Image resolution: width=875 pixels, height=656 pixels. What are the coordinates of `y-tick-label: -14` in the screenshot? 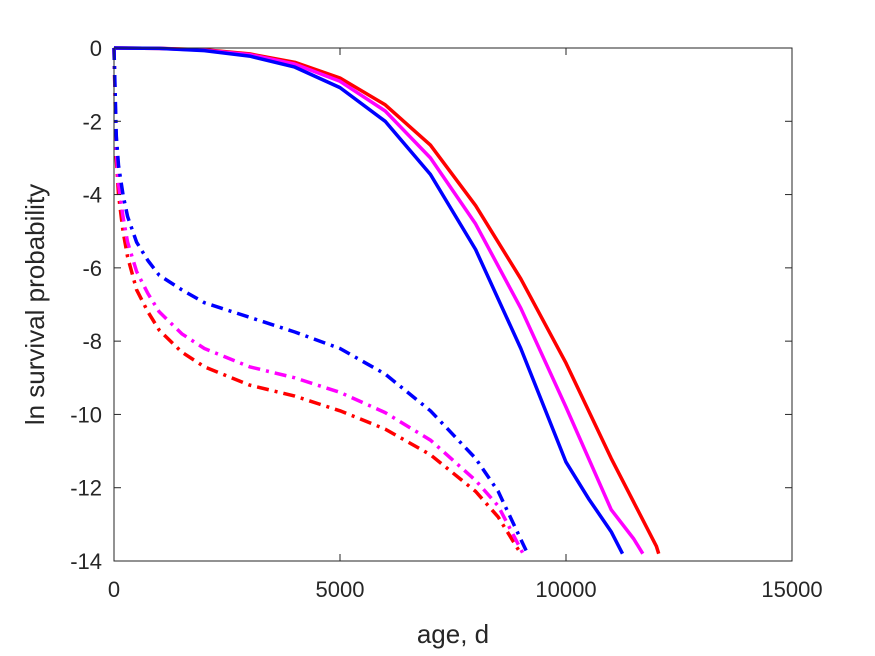 It's located at (86, 561).